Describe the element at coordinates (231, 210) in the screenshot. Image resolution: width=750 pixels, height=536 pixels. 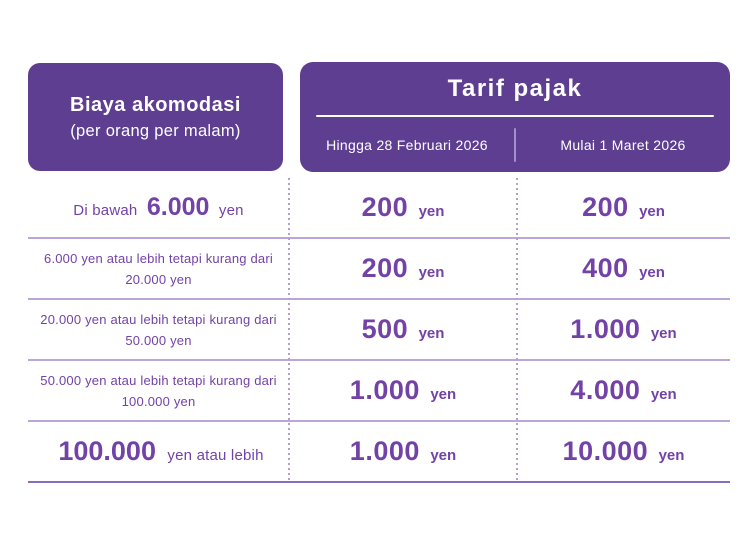
I see `range-suffix: yen` at that location.